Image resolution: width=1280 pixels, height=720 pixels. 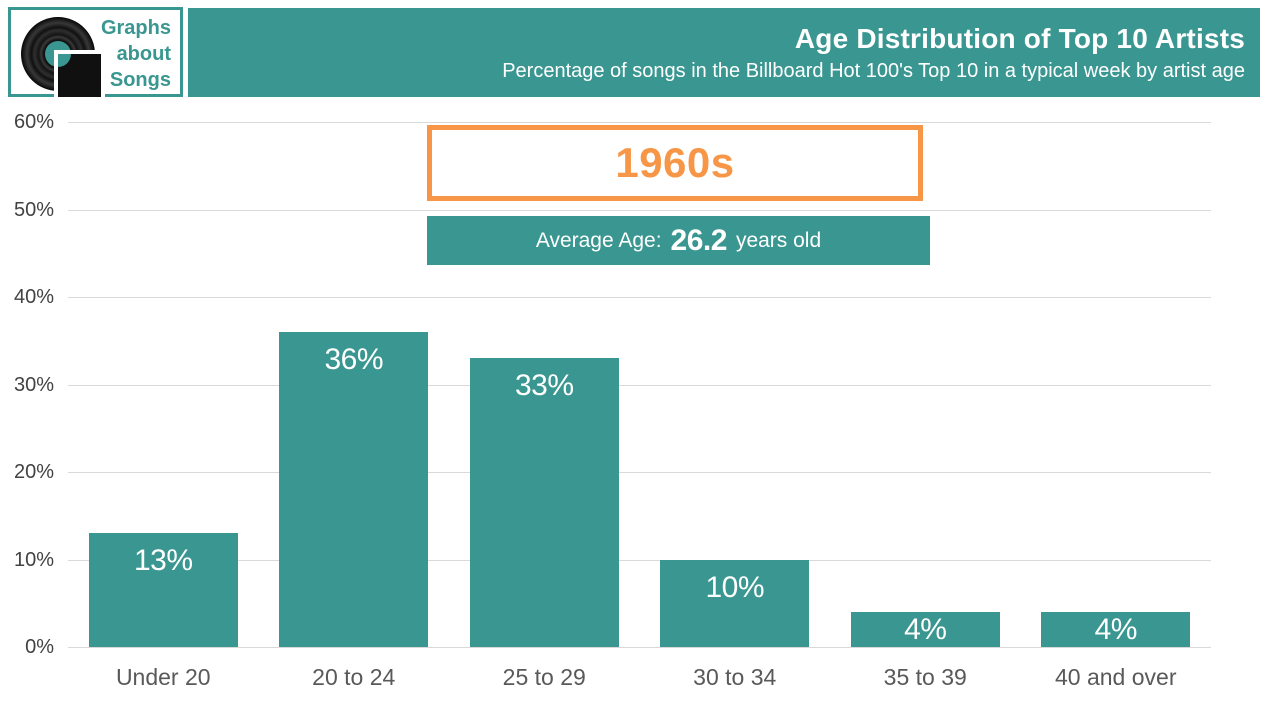 What do you see at coordinates (1116, 677) in the screenshot?
I see `x-axis-label-40-and-over: 40 and over` at bounding box center [1116, 677].